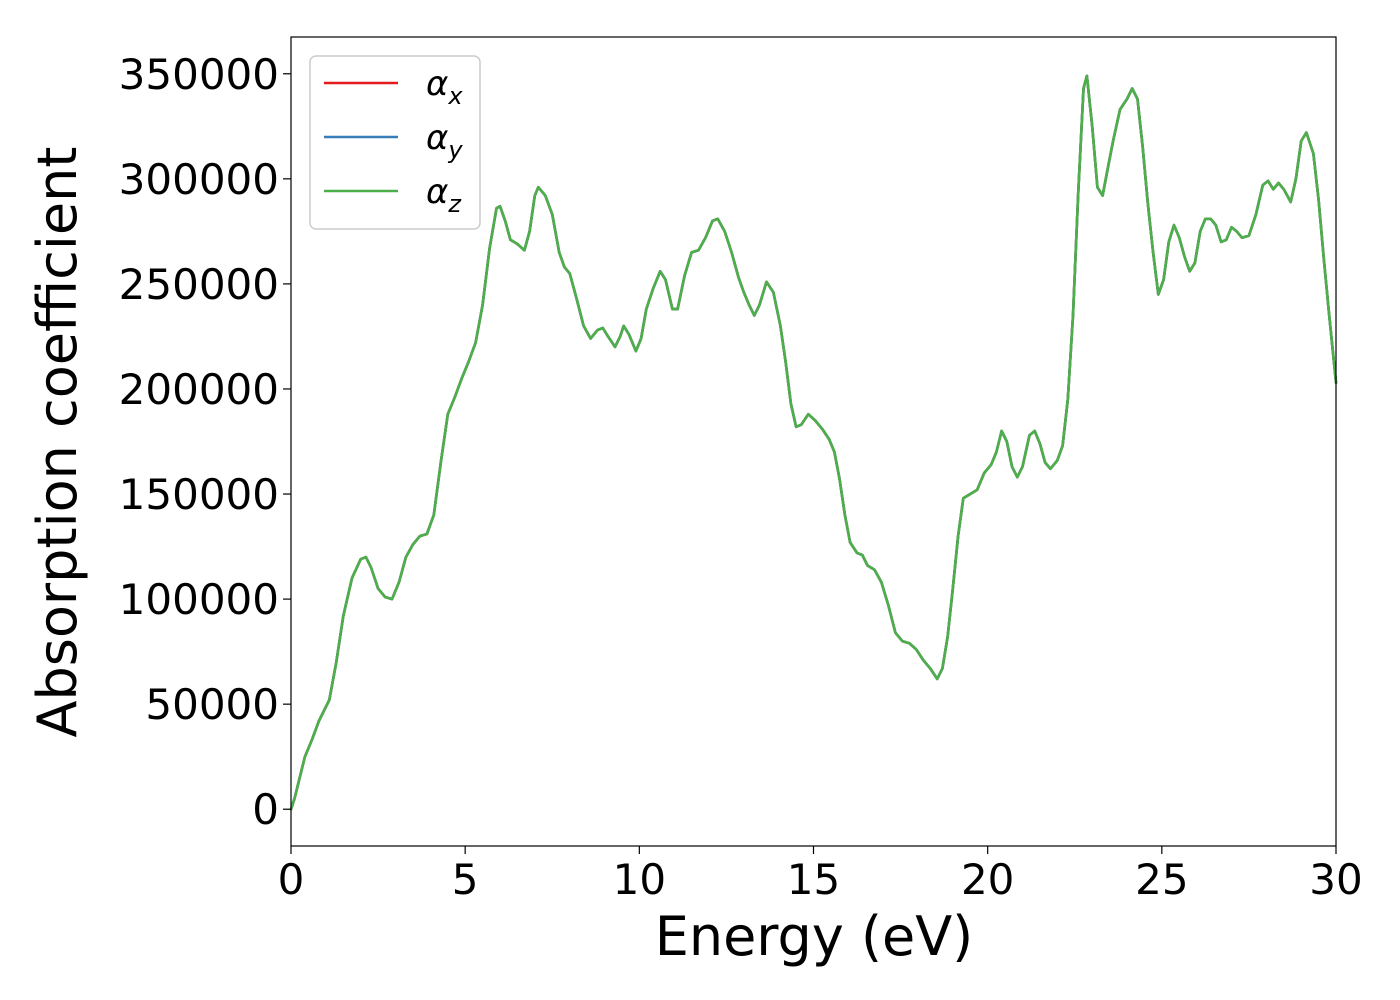 The width and height of the screenshot is (1400, 1000). Describe the element at coordinates (291, 879) in the screenshot. I see `x-tick-label: 0` at that location.